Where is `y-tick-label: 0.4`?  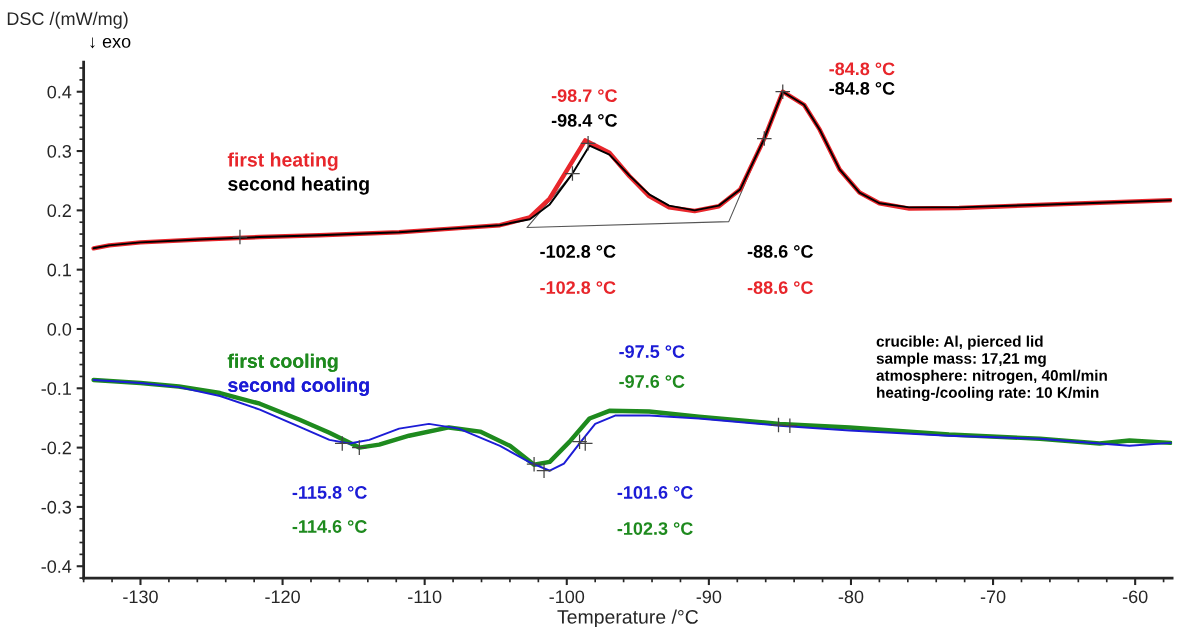 y-tick-label: 0.4 is located at coordinates (59, 92).